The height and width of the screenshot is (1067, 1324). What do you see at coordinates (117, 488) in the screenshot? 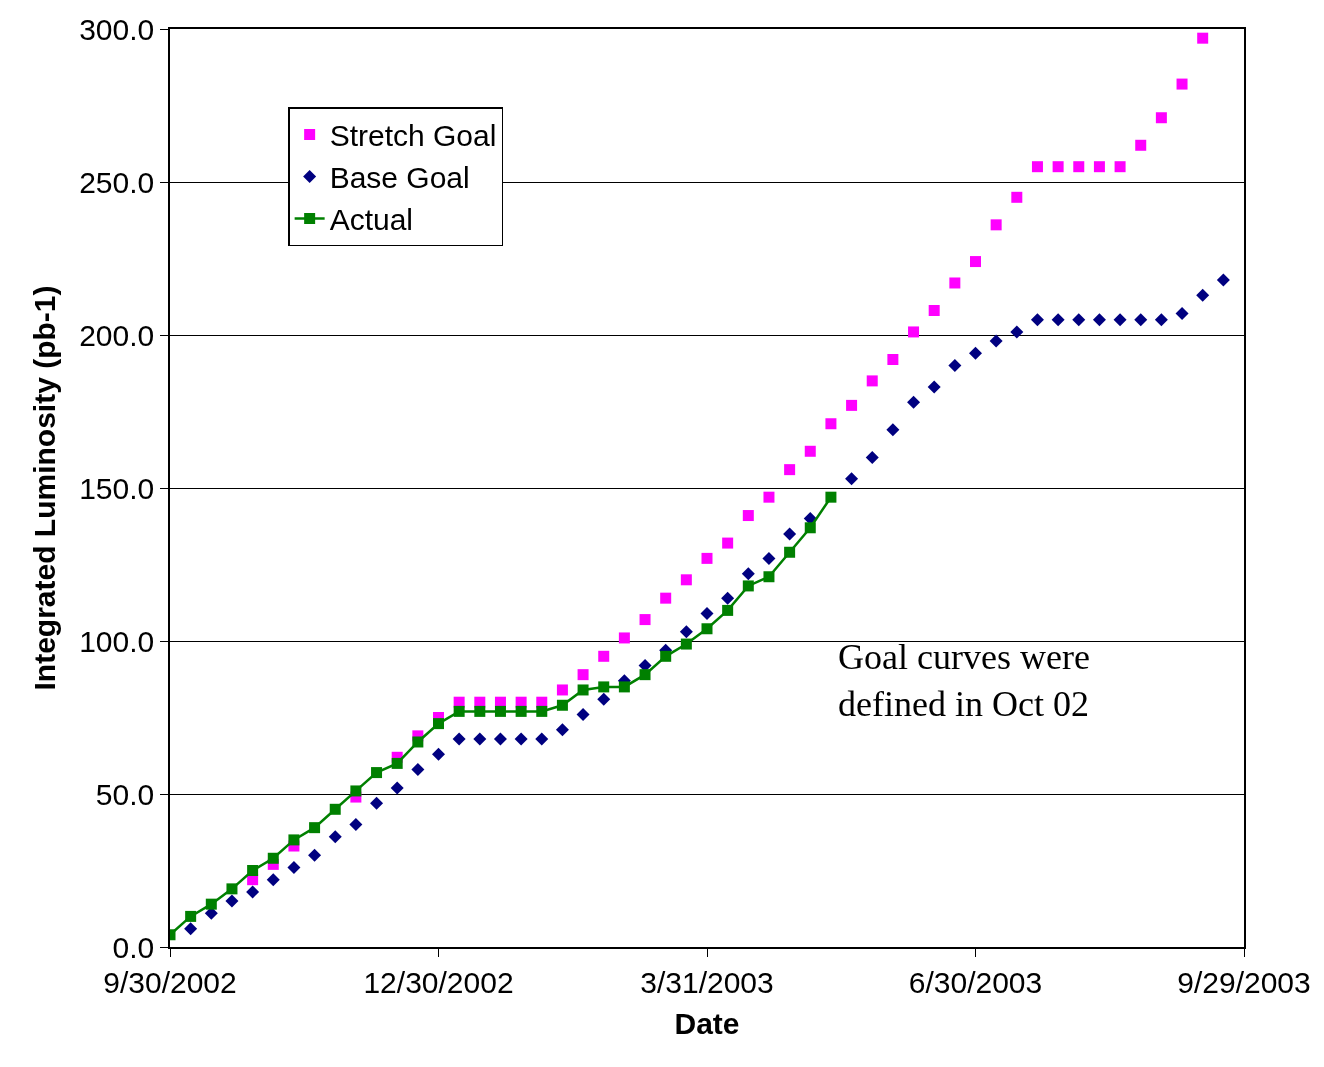
I see `y-tick-label: 150.0` at bounding box center [117, 488].